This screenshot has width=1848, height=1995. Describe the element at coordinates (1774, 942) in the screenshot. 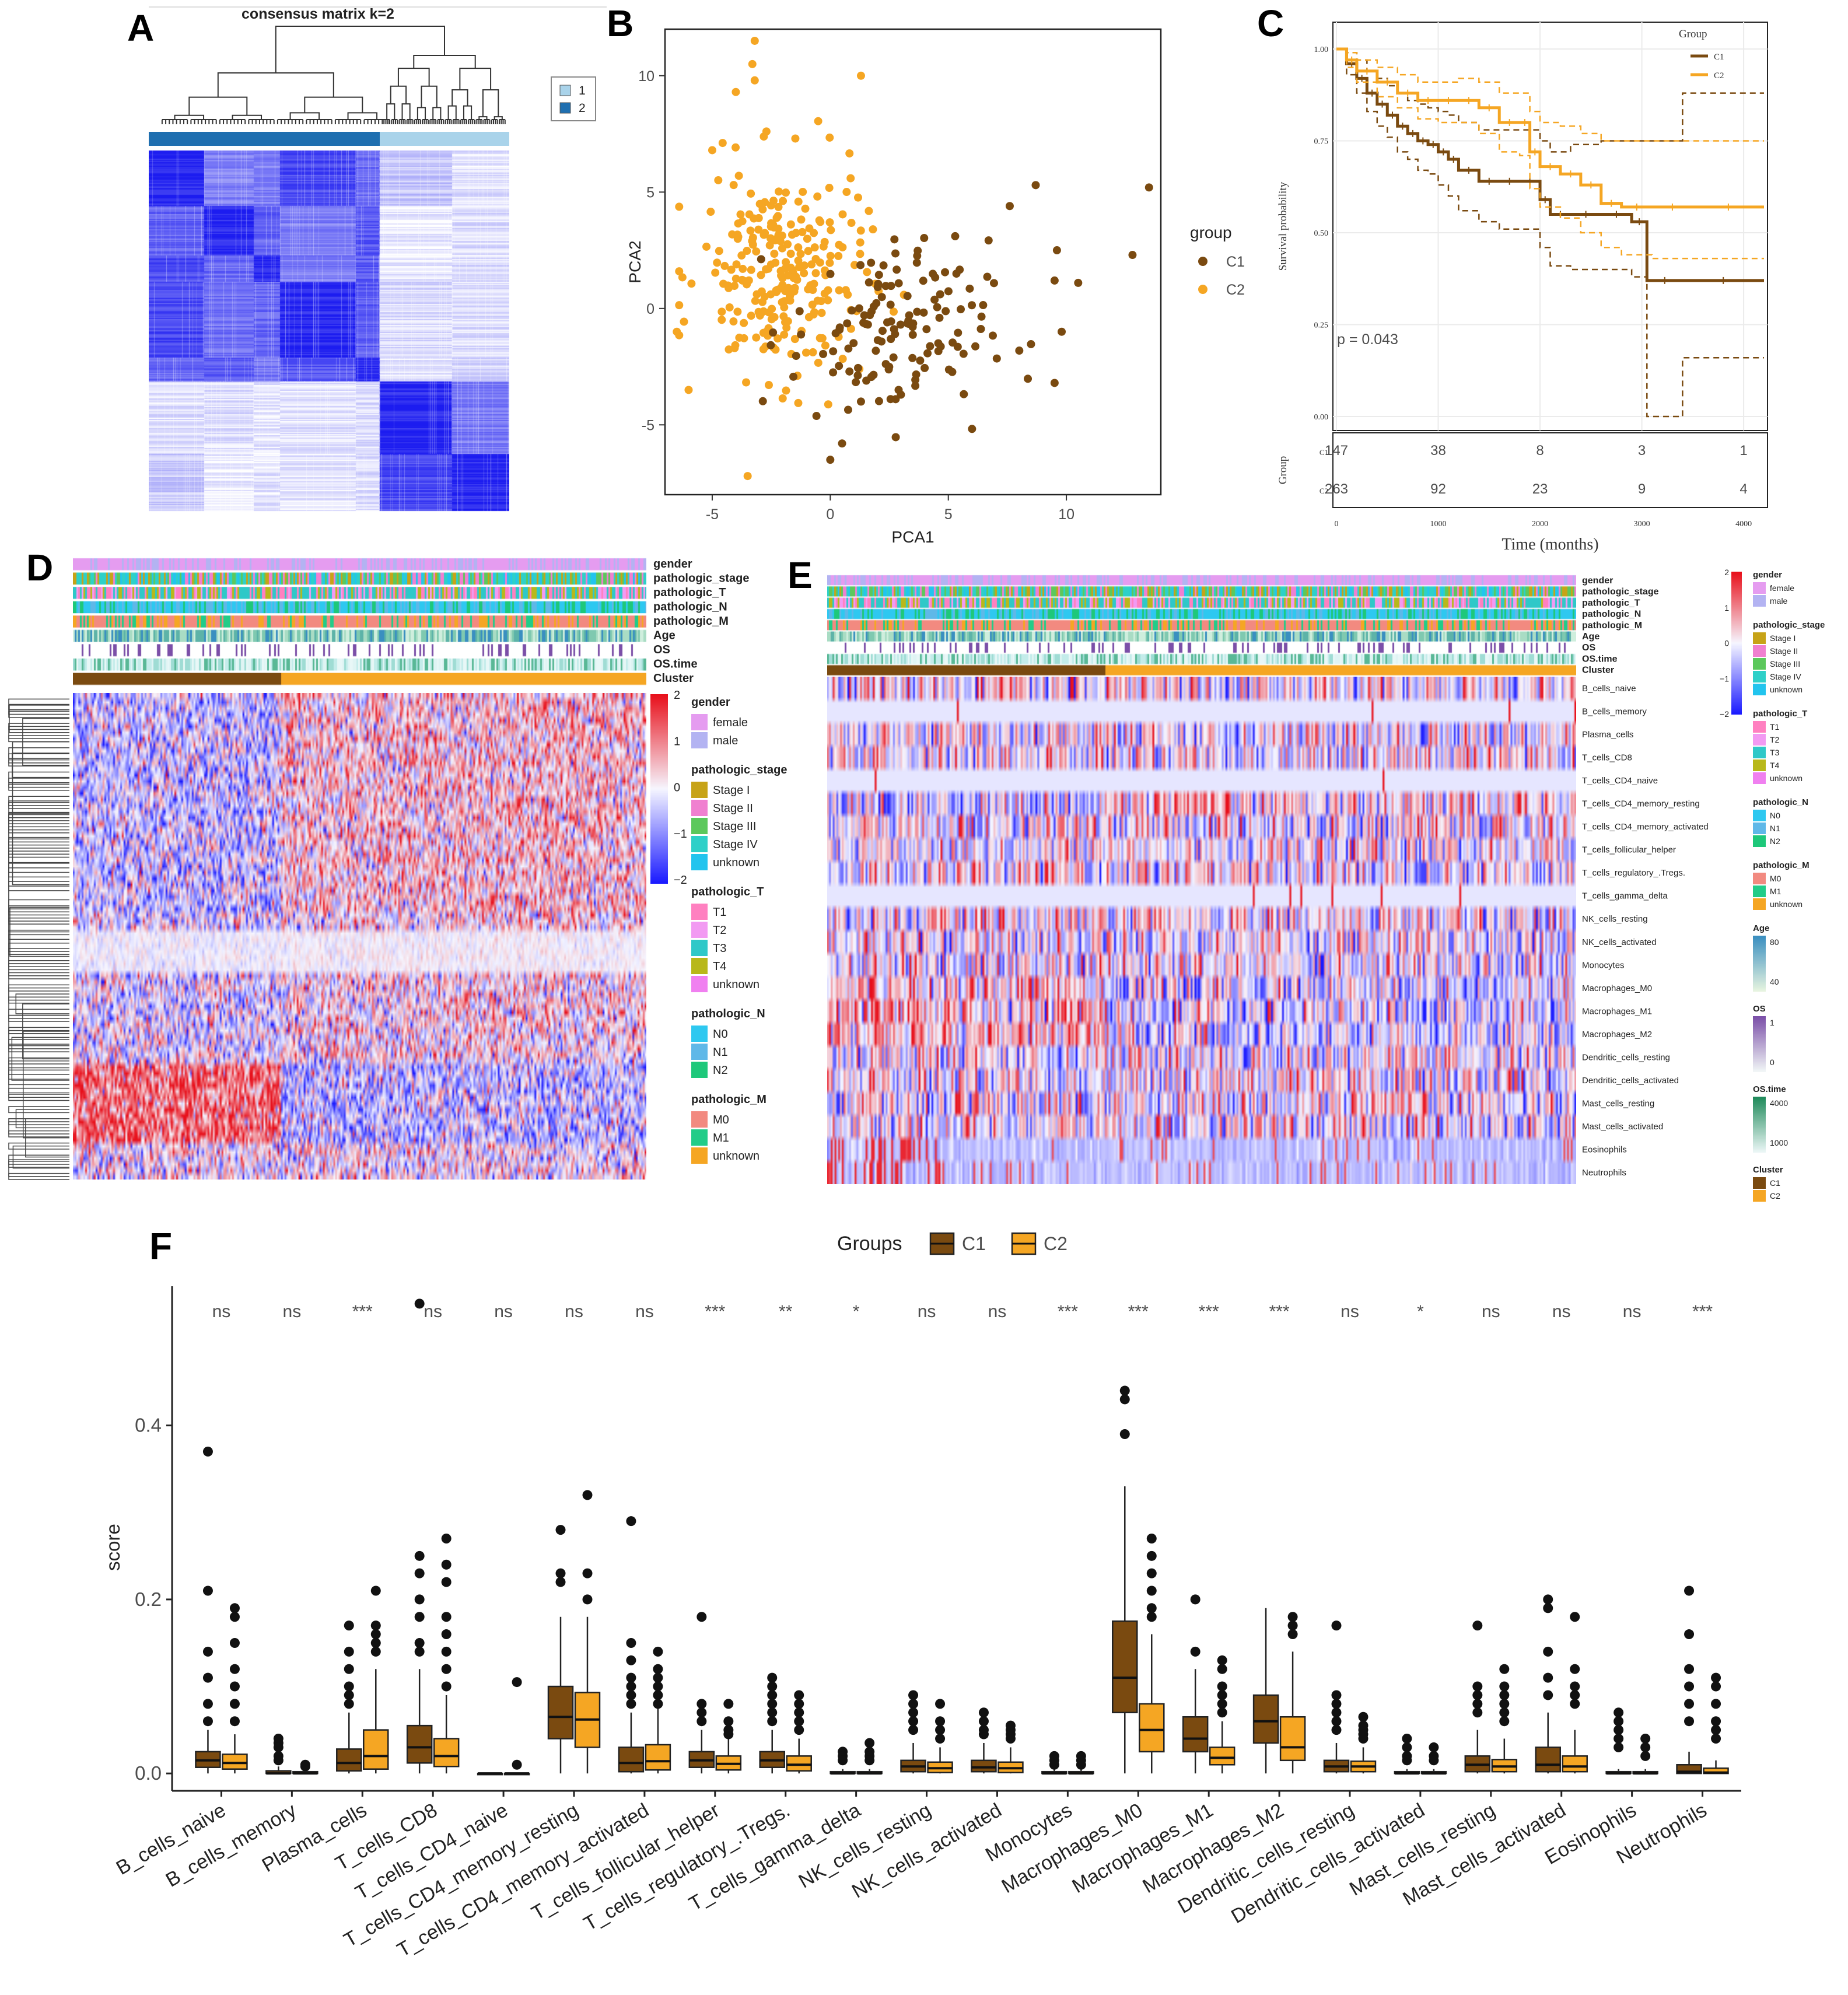

I see `legend-tick: 80` at that location.